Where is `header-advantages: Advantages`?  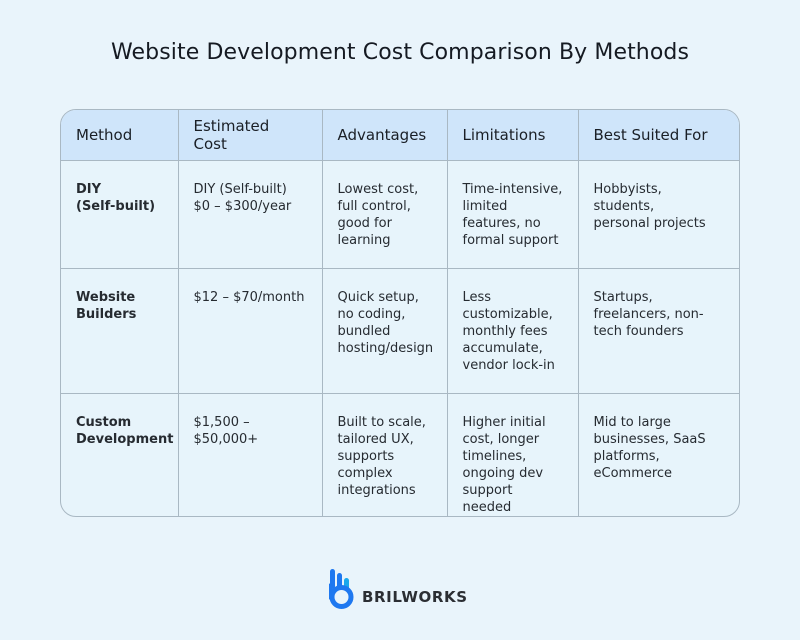 header-advantages: Advantages is located at coordinates (385, 135).